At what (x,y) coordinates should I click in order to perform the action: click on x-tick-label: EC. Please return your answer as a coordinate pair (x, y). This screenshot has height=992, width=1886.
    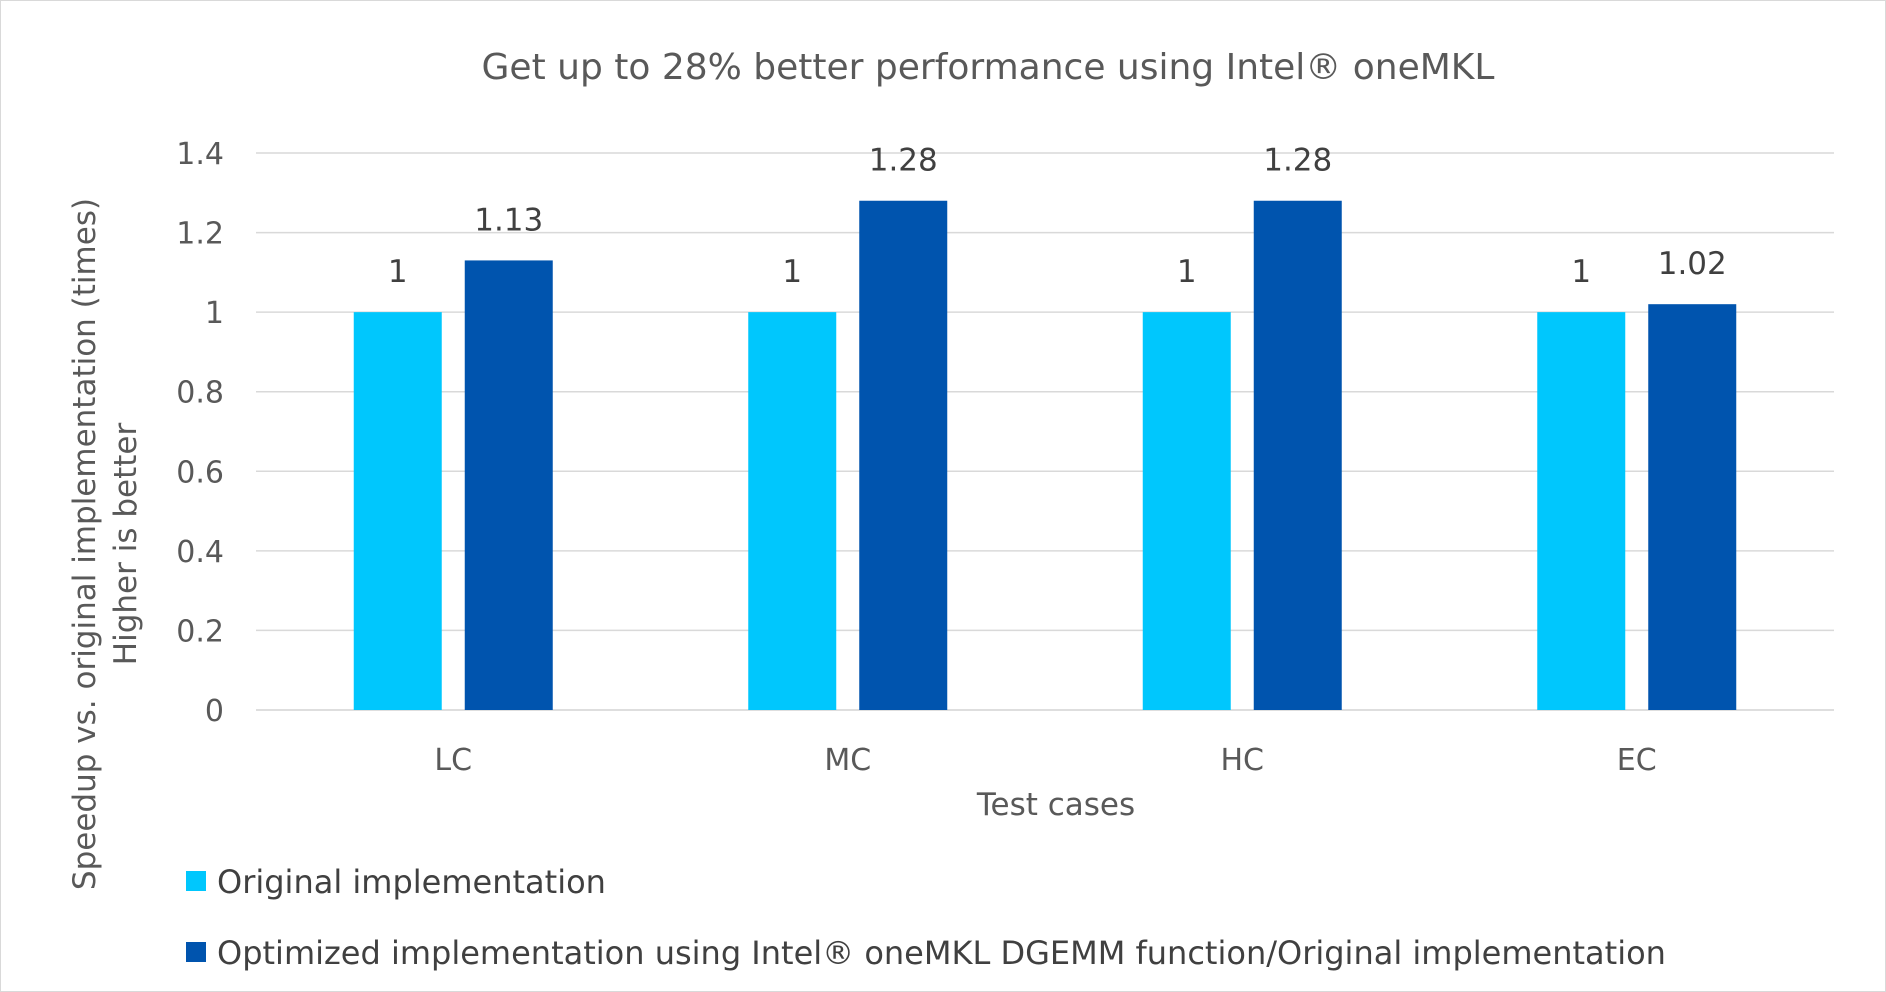
    Looking at the image, I should click on (1637, 760).